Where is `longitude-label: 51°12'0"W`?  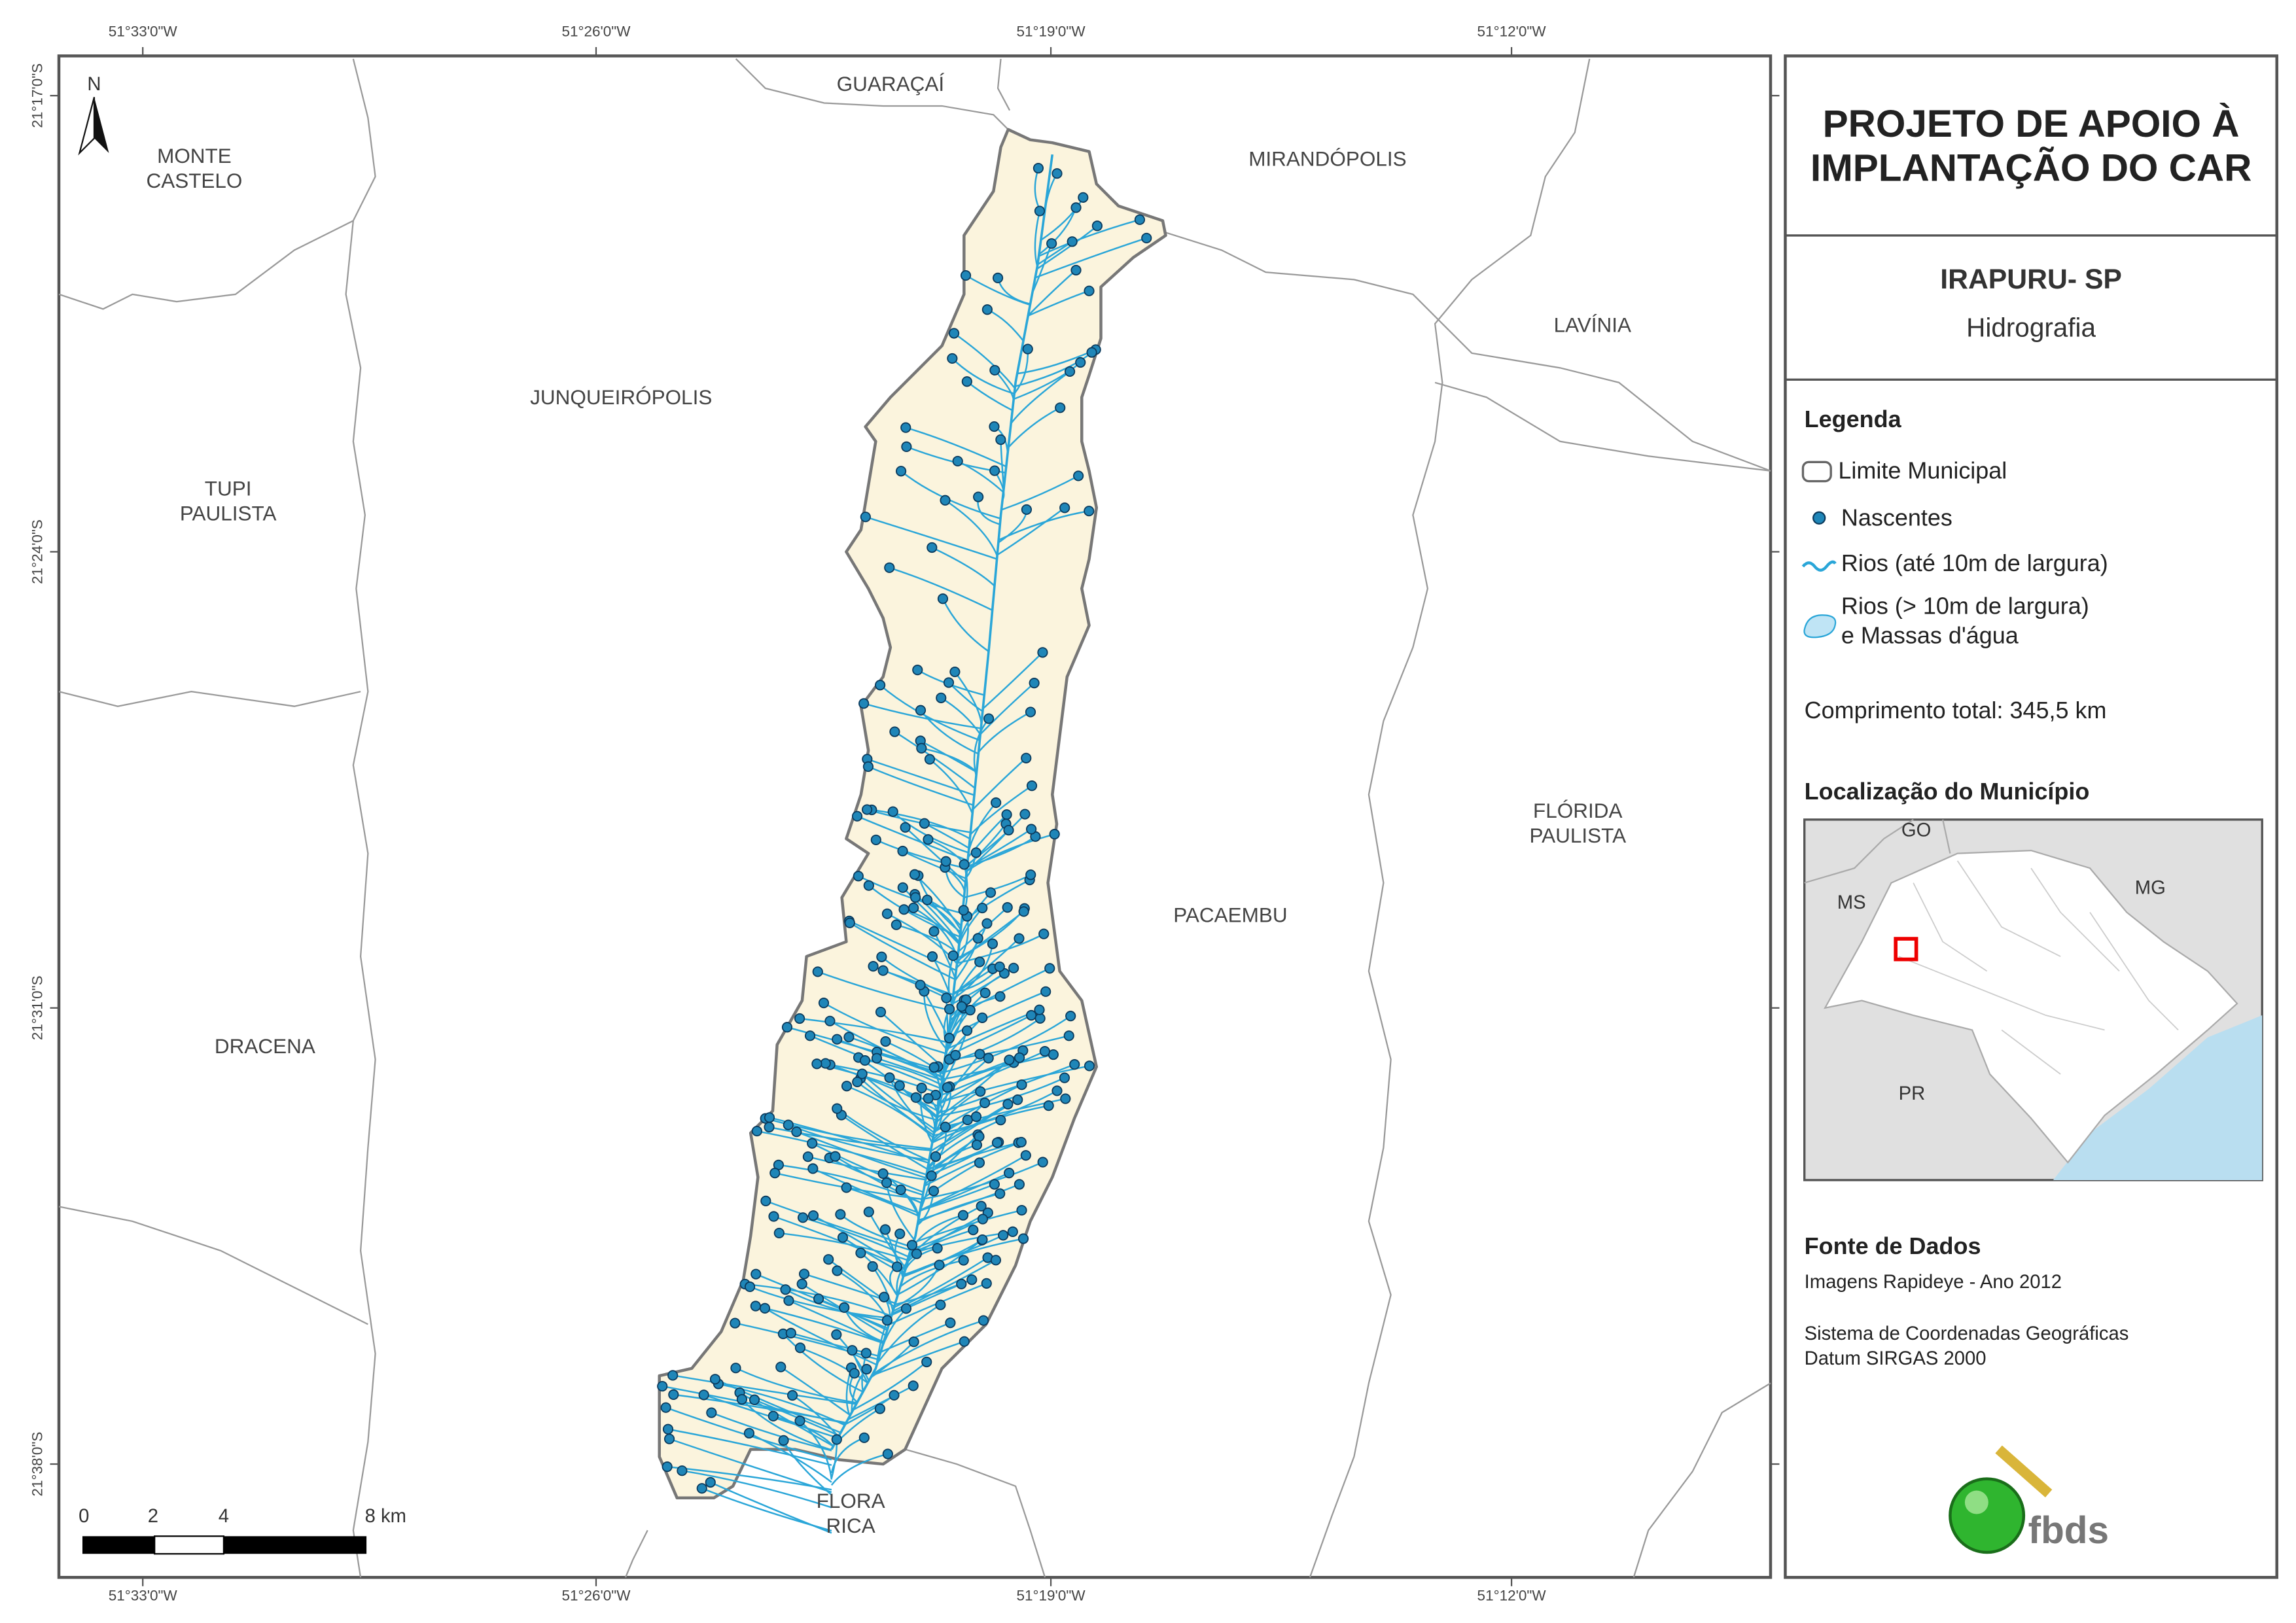
longitude-label: 51°12'0"W is located at coordinates (1512, 31).